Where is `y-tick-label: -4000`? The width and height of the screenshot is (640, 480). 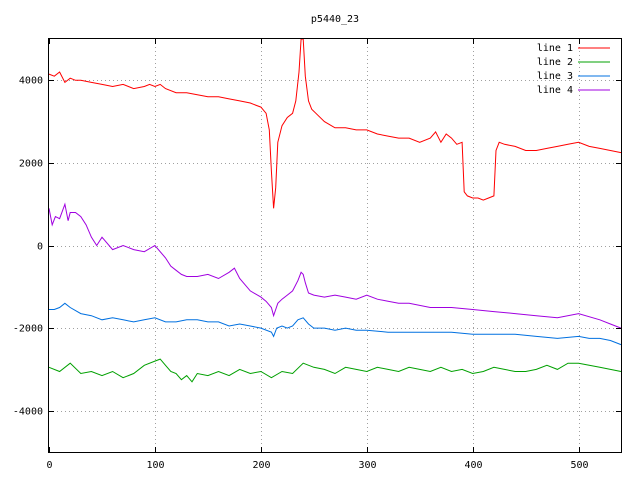 y-tick-label: -4000 is located at coordinates (28, 412).